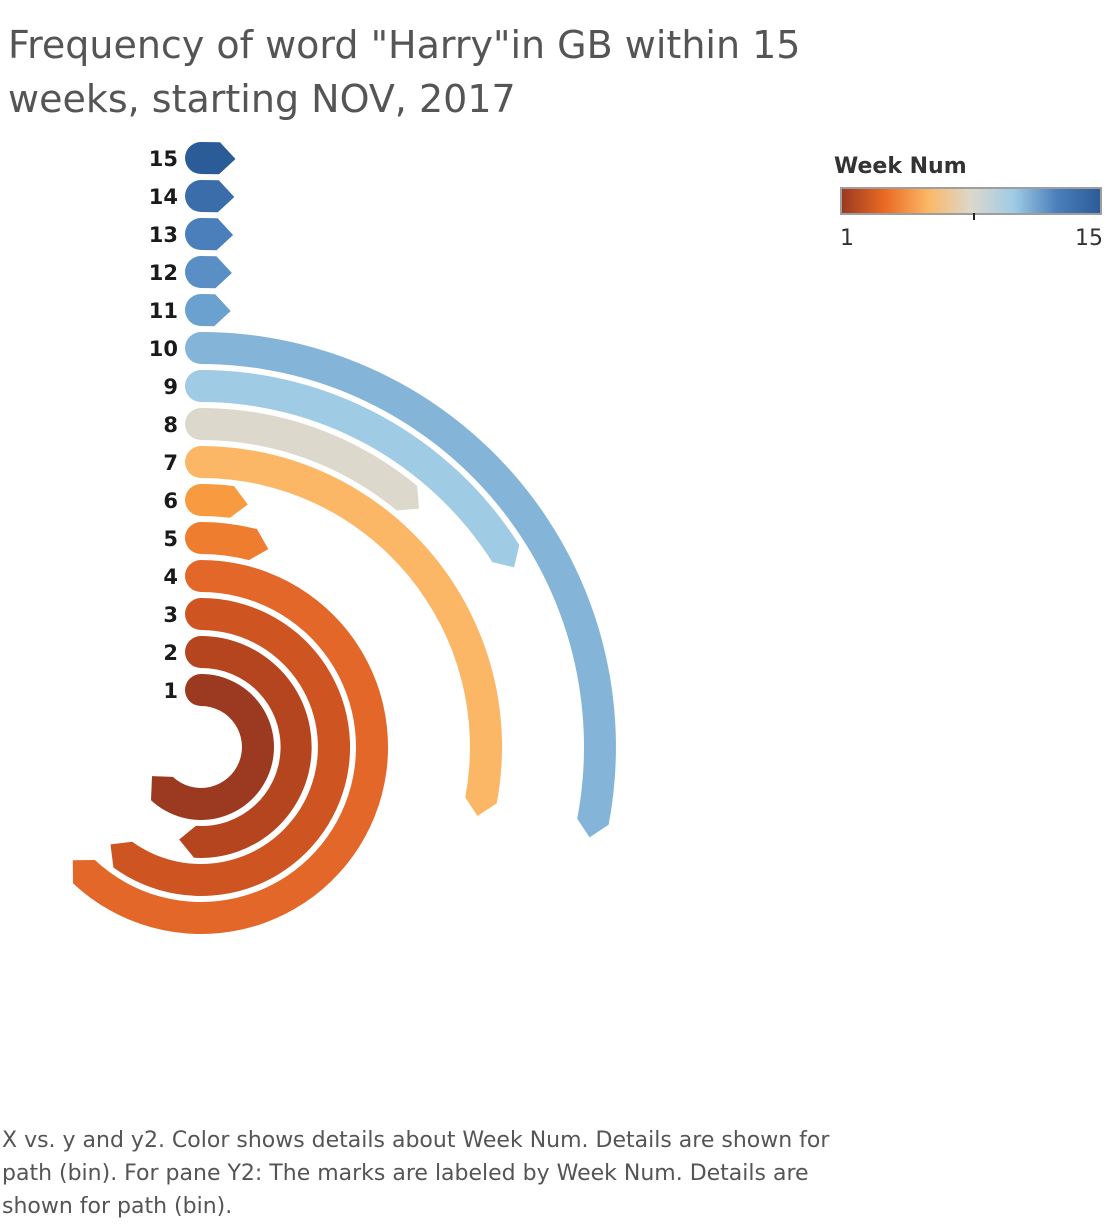 The image size is (1114, 1226). I want to click on legend-title: Week Num, so click(900, 166).